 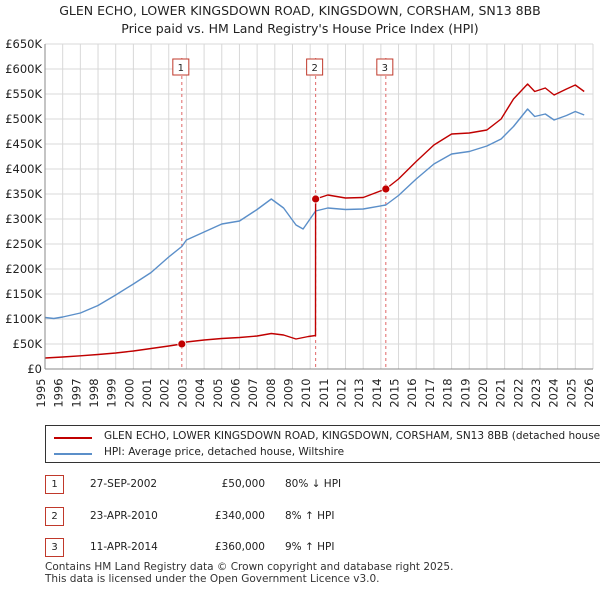 What do you see at coordinates (313, 484) in the screenshot?
I see `sale-hpi-comparison: 80% ↓ HPI` at bounding box center [313, 484].